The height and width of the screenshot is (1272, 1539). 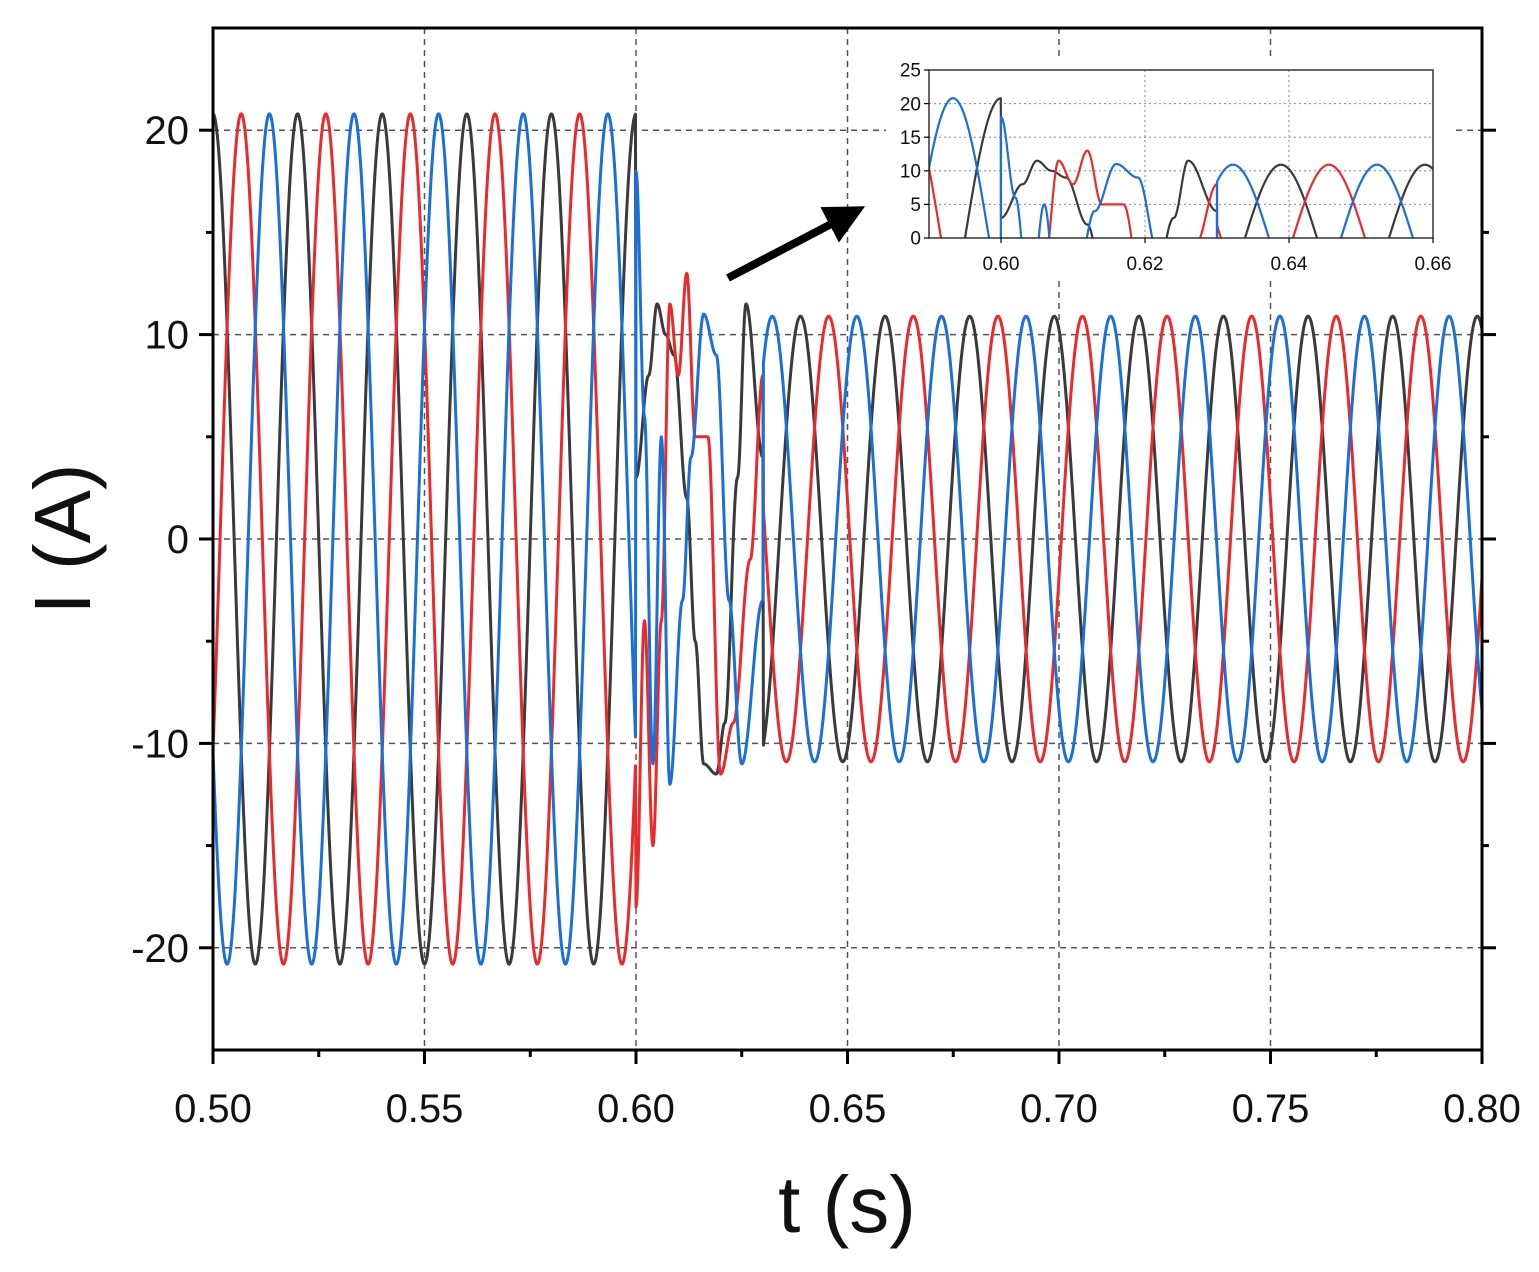 I want to click on x-axis-title: t (s), so click(x=847, y=1204).